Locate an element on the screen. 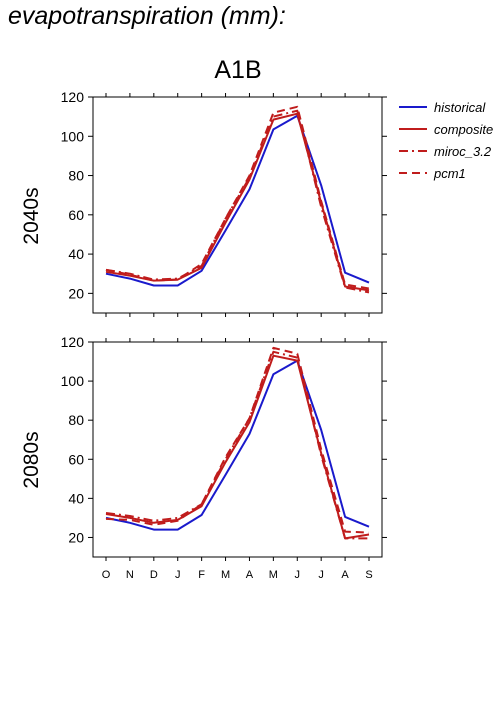 This screenshot has height=709, width=501. x-tick-label-8: J is located at coordinates (298, 575).